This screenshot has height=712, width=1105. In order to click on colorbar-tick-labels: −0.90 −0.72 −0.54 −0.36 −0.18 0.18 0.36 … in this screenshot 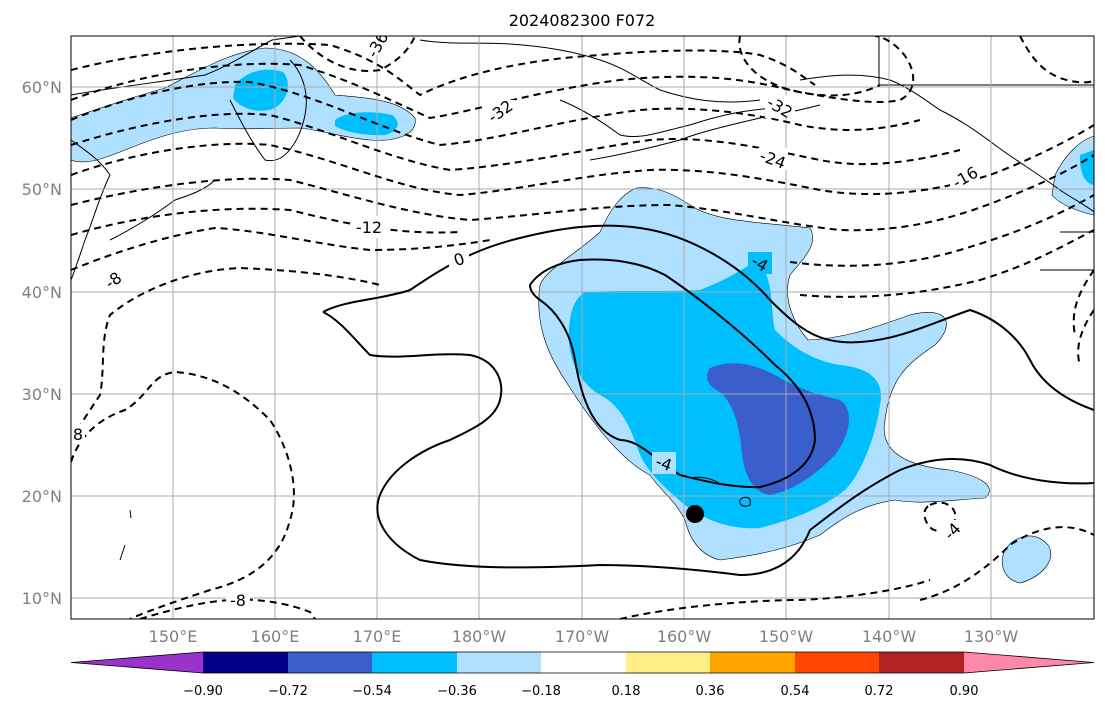, I will do `click(580, 691)`.